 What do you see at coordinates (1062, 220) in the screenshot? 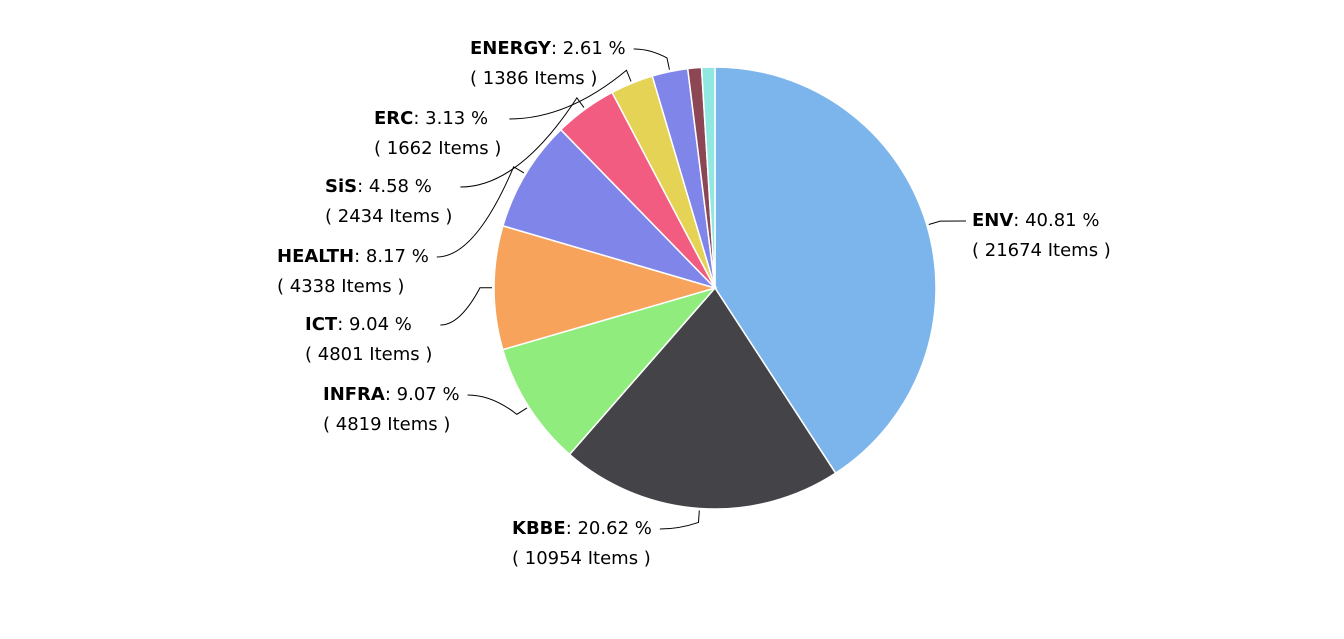
I see `label-value: 40.81 %` at bounding box center [1062, 220].